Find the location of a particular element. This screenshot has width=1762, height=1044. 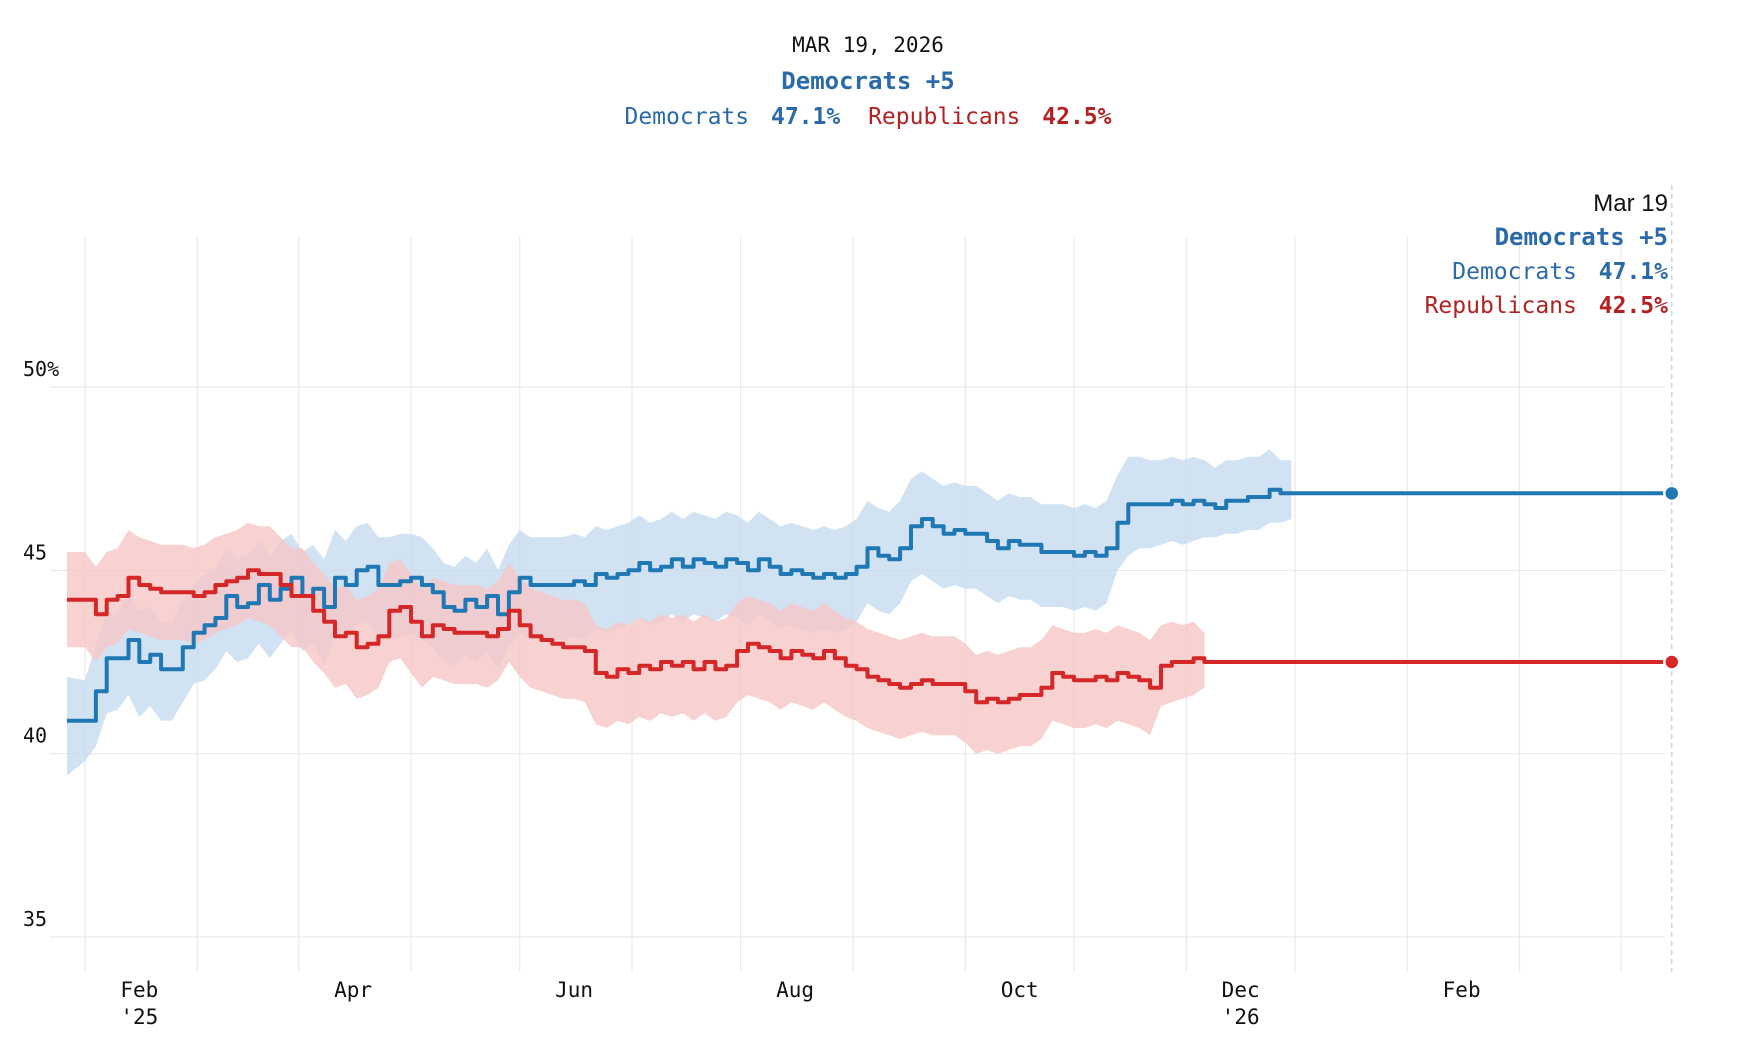

x-axis-ticks: Feb '25 Apr Jun Aug Oct Dec '26 Feb is located at coordinates (800, 1003).